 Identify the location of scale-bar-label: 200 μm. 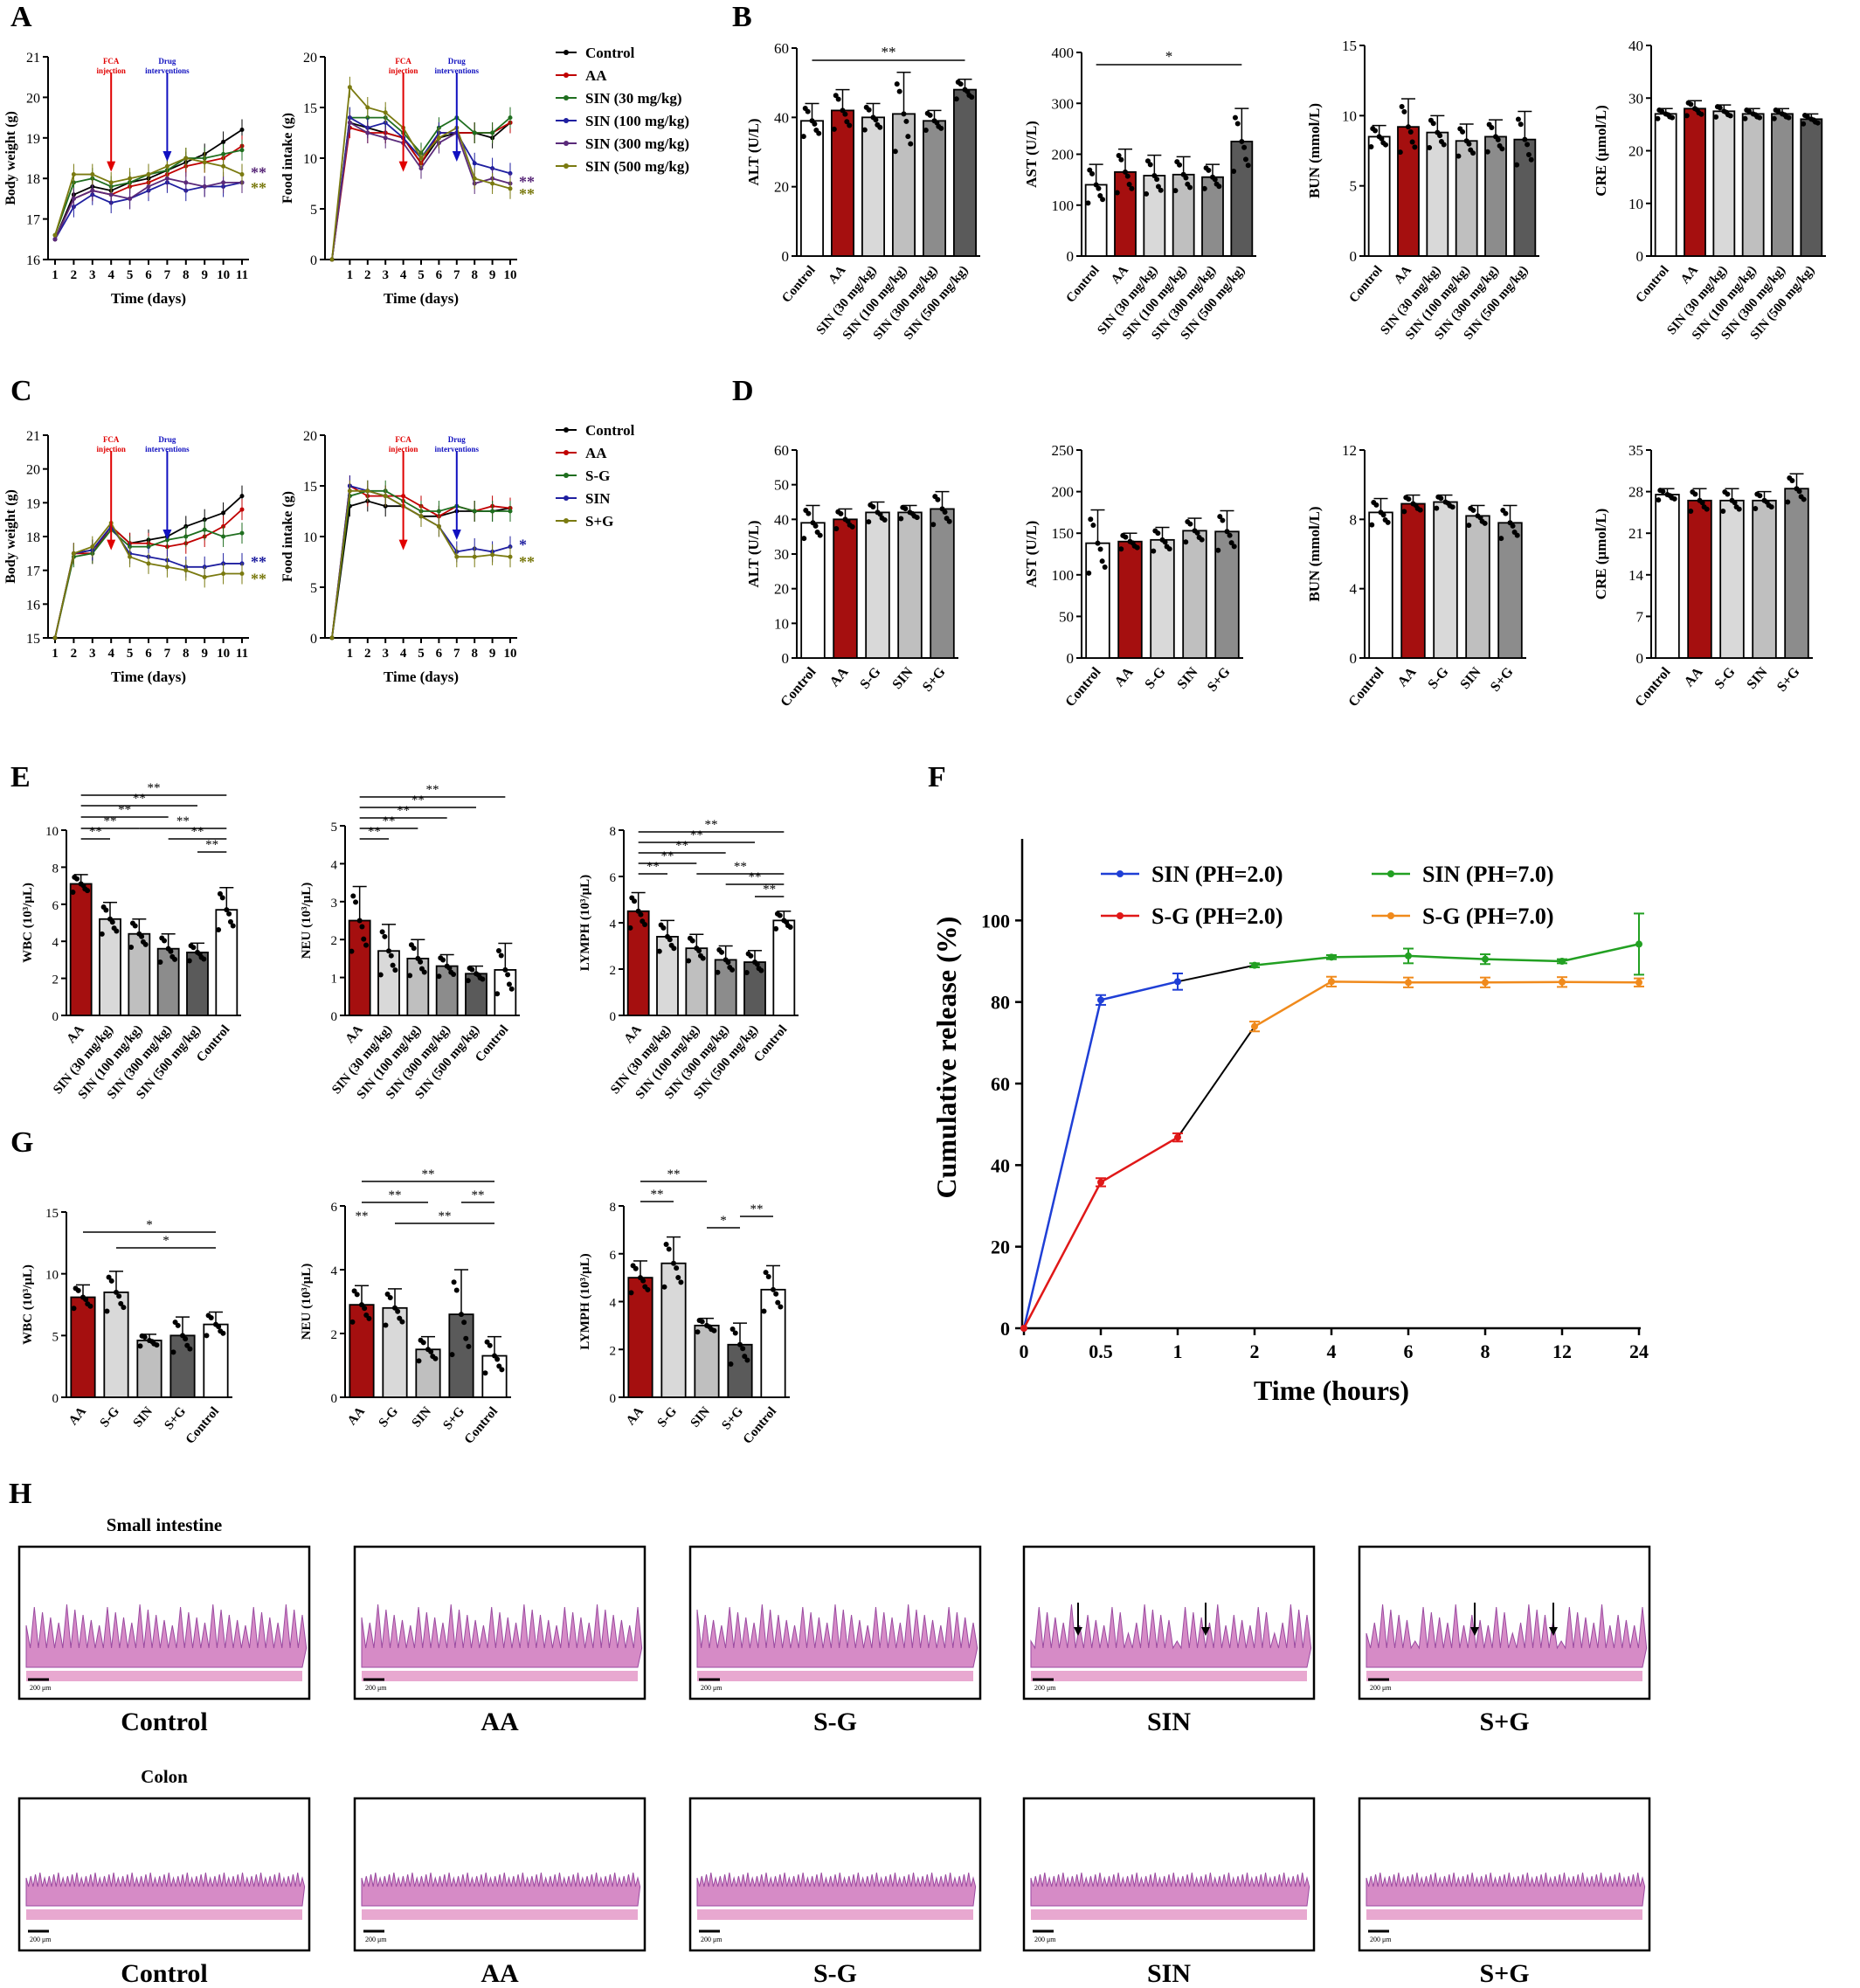
(712, 1688).